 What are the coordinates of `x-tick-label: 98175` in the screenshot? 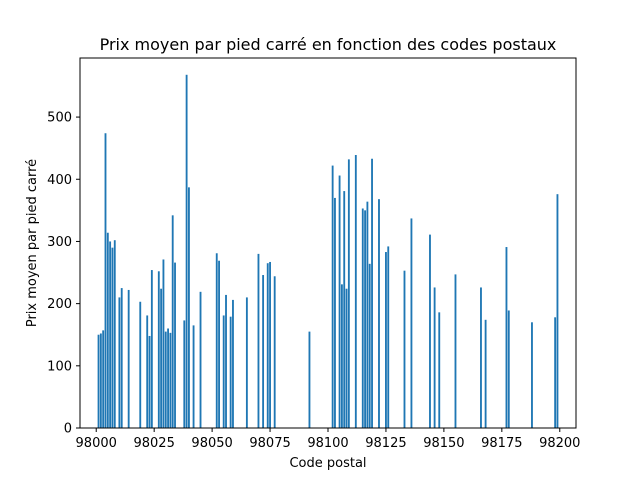 It's located at (501, 443).